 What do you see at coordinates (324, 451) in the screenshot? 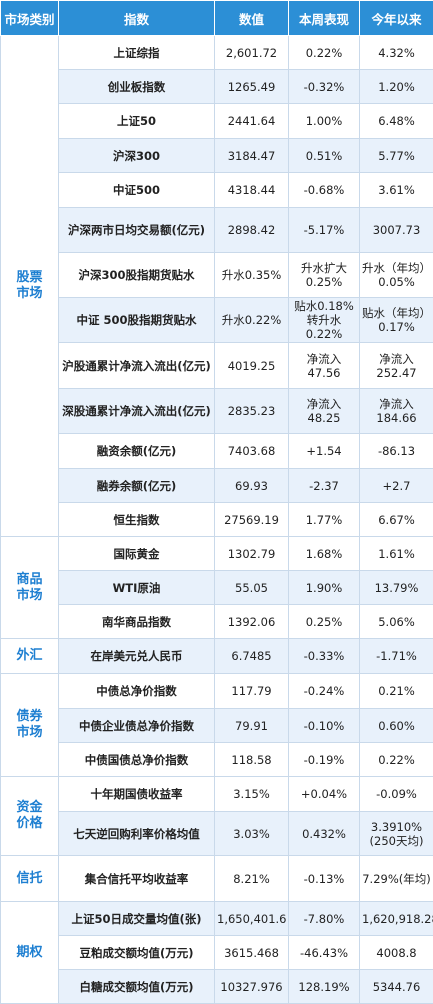
I see `week-cell: +1.54` at bounding box center [324, 451].